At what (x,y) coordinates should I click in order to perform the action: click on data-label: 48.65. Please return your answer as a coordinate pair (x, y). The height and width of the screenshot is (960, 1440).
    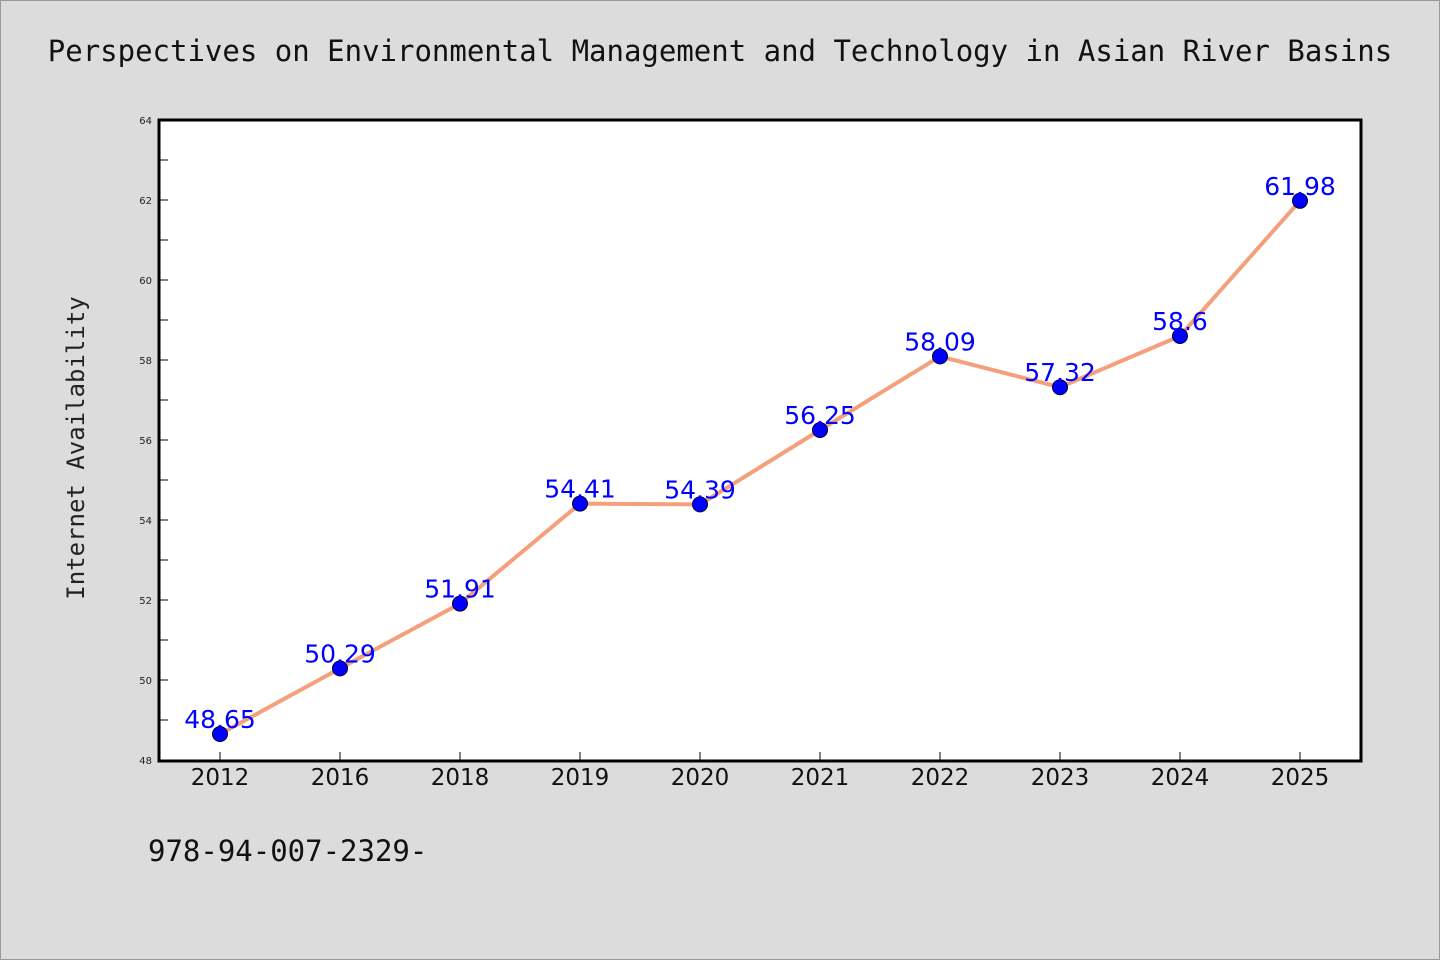
    Looking at the image, I should click on (220, 719).